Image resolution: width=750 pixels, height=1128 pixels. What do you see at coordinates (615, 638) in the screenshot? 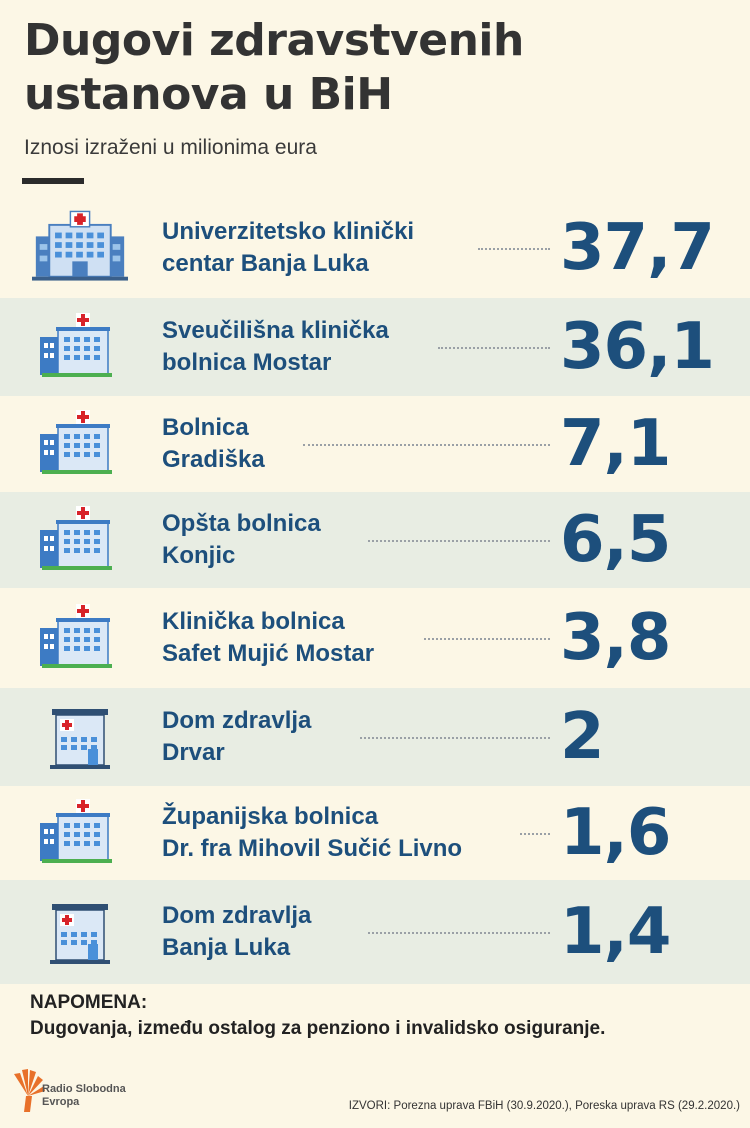
I see `debt-value: 3,8` at bounding box center [615, 638].